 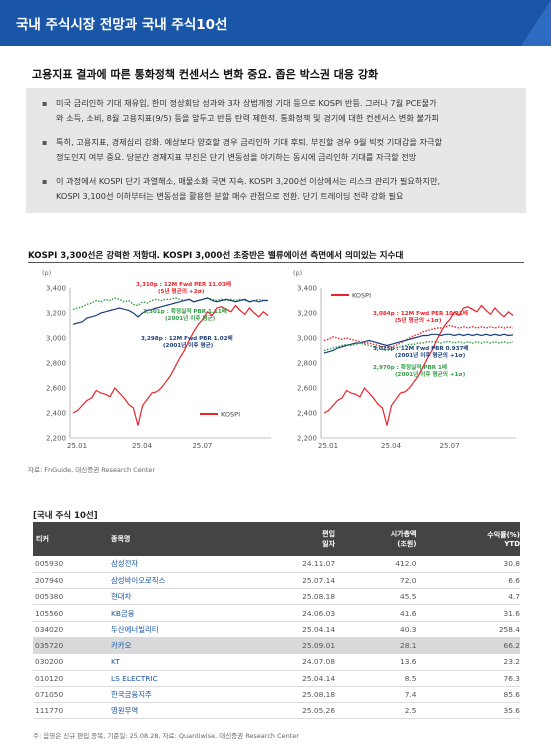 I want to click on header-banner: 국내 주식시장 전망과 국내 주식10선, so click(x=275, y=23).